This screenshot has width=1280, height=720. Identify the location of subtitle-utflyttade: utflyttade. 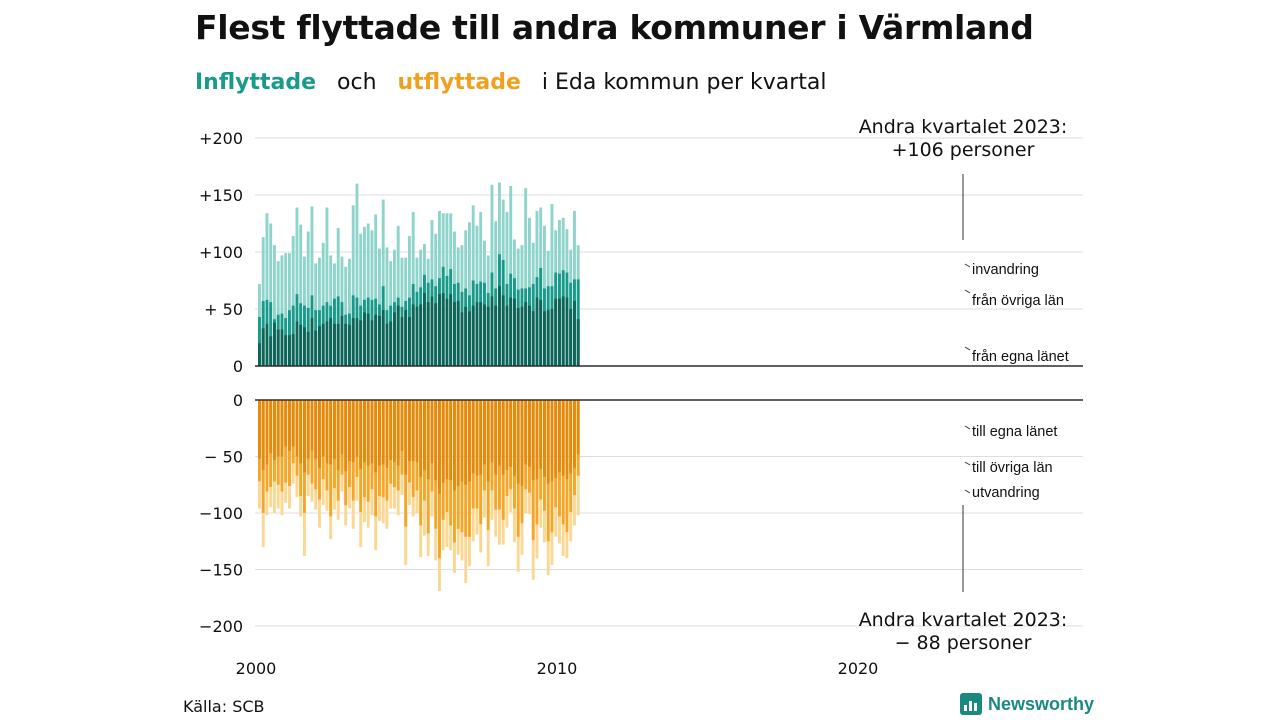
(459, 82).